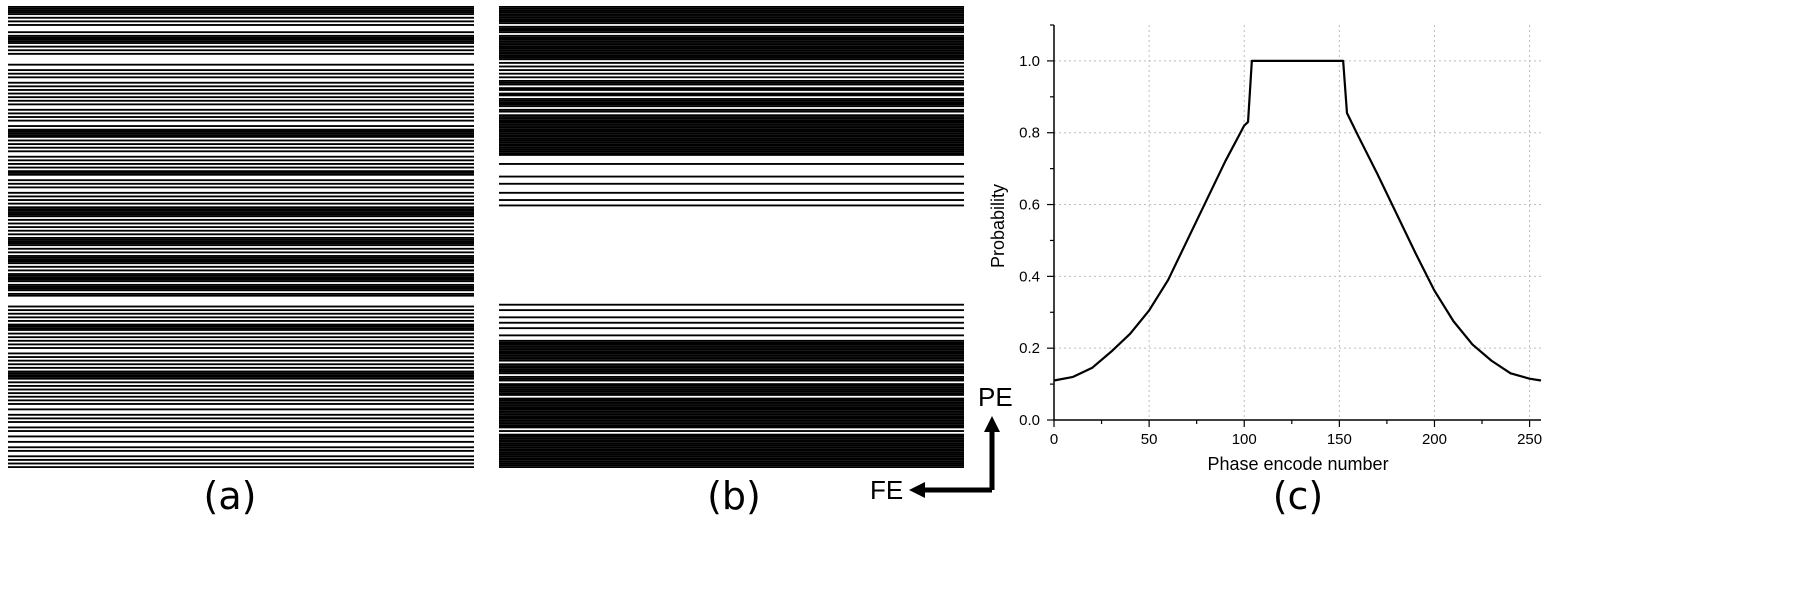  What do you see at coordinates (1029, 205) in the screenshot?
I see `y-tick-label: 0.6` at bounding box center [1029, 205].